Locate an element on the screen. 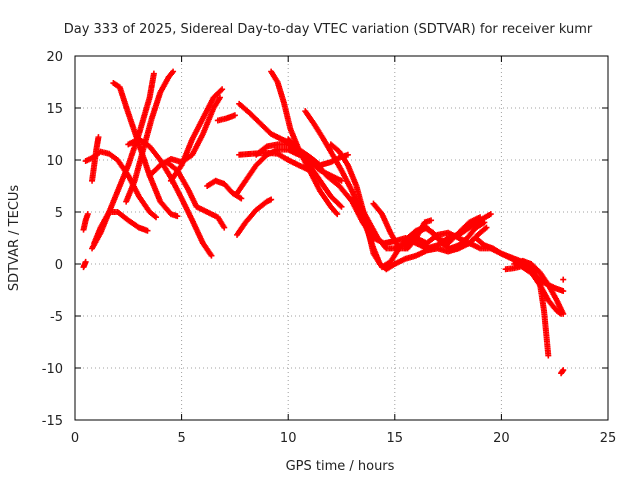 The image size is (640, 480). x-tick-label: 20 is located at coordinates (501, 438).